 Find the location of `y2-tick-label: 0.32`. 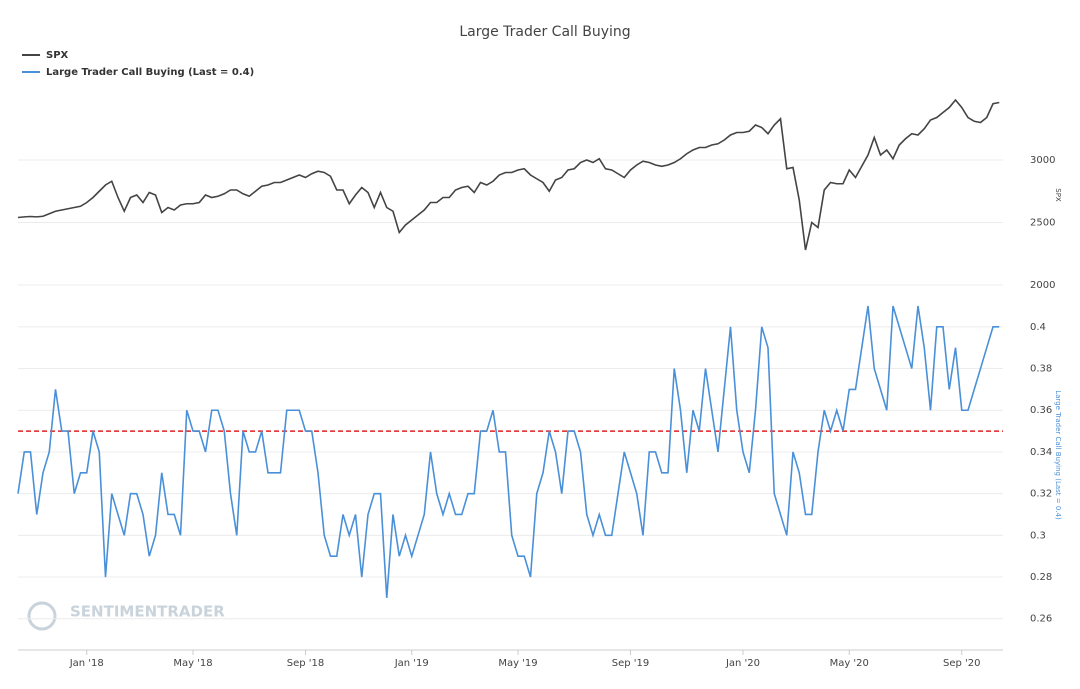

y2-tick-label: 0.32 is located at coordinates (1041, 494).